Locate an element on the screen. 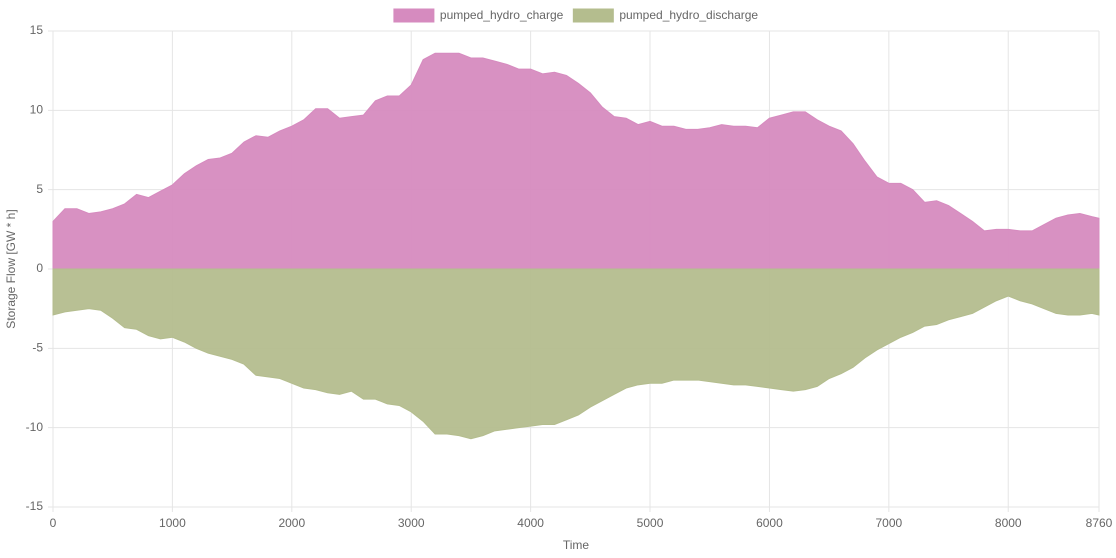 Image resolution: width=1116 pixels, height=558 pixels. y-tick-label: 15 is located at coordinates (37, 30).